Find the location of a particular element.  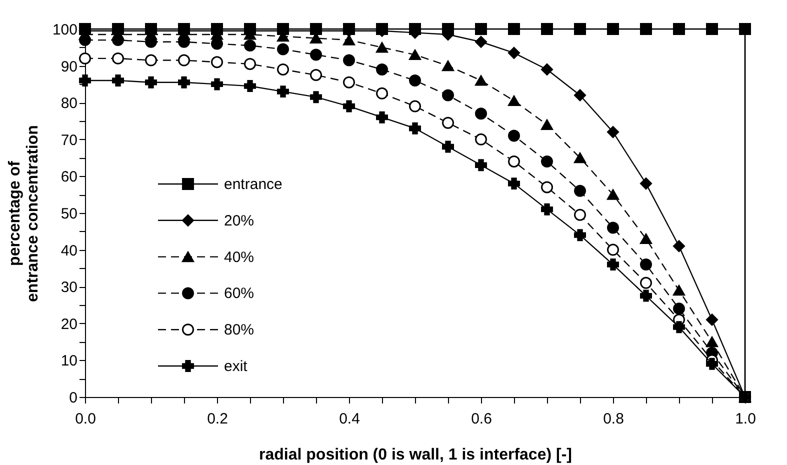

legend-label: 80% is located at coordinates (239, 330).